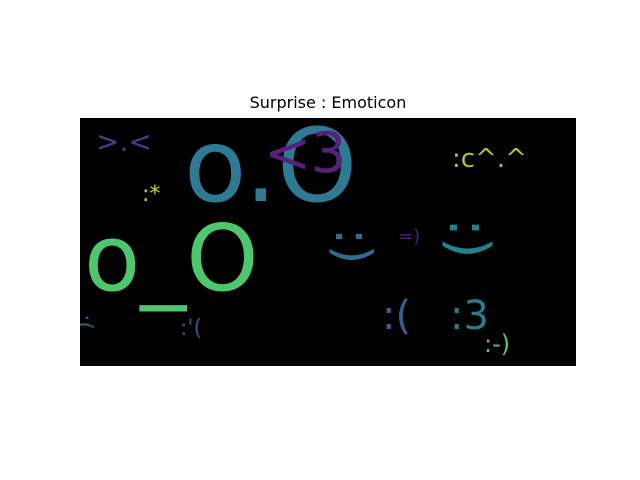 The width and height of the screenshot is (640, 480). Describe the element at coordinates (353, 246) in the screenshot. I see `word-smile-vertical-medium: :)` at that location.